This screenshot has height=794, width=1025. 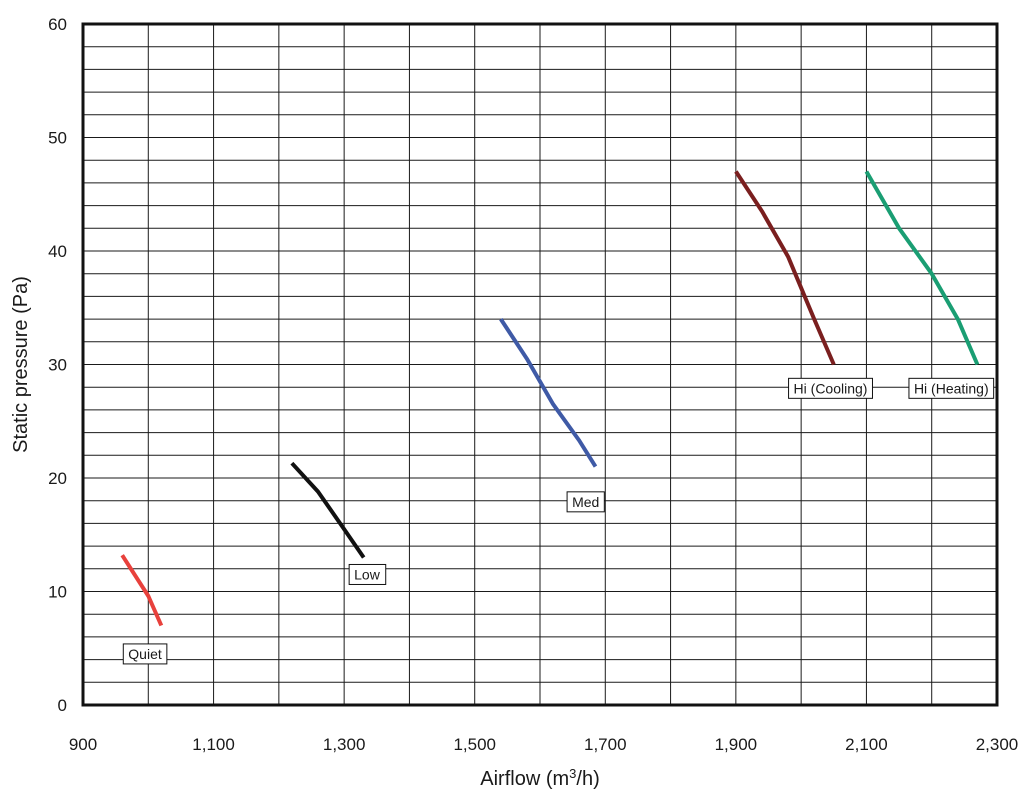 I want to click on callout-box-hi-heating, so click(x=951, y=388).